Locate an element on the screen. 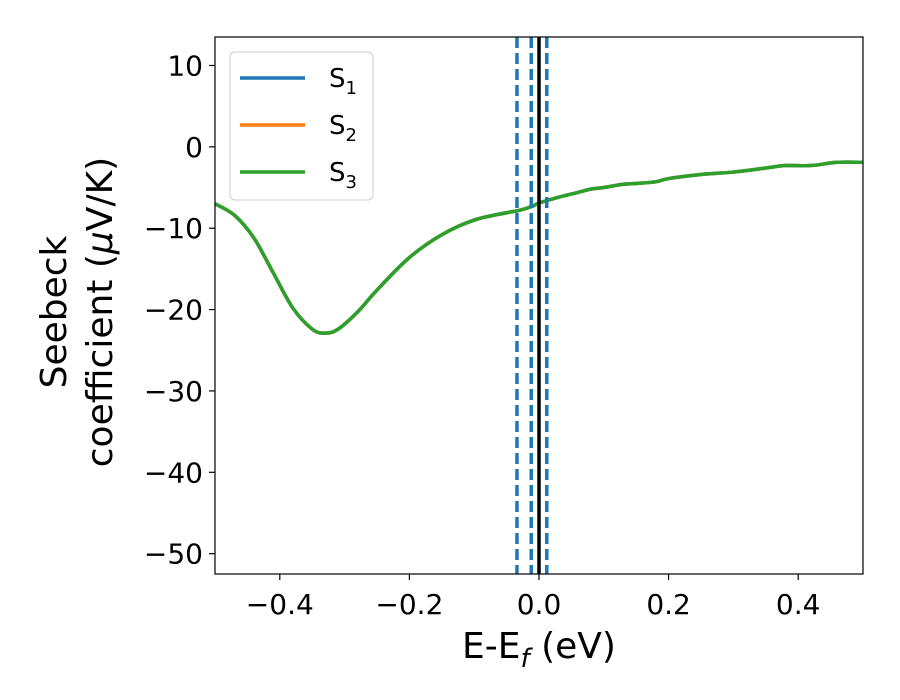  x-tick-label: 0.0 is located at coordinates (539, 604).